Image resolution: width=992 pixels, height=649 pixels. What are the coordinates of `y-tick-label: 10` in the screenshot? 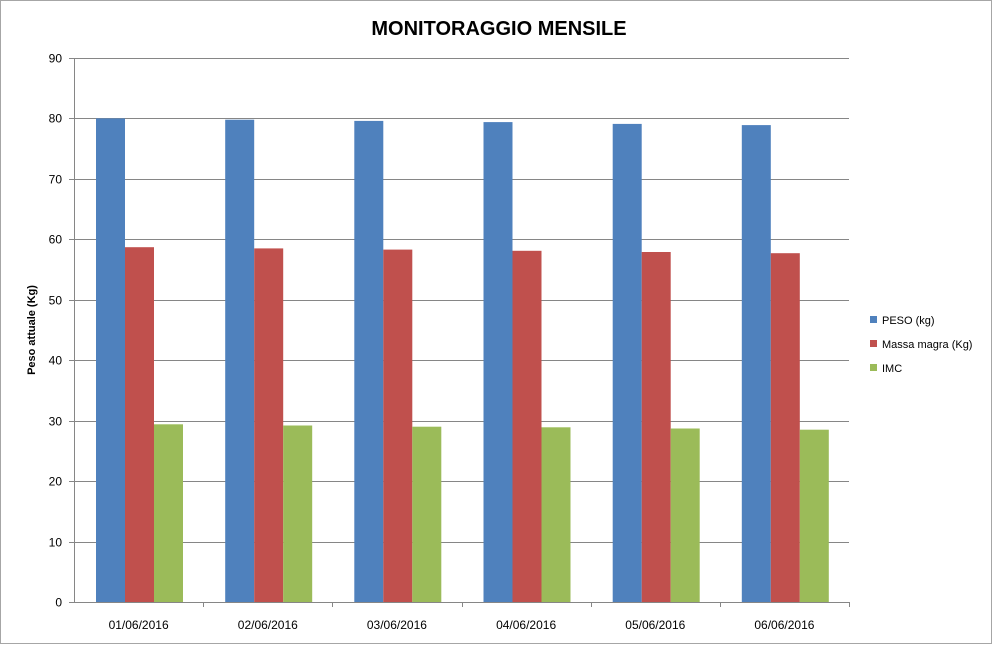 It's located at (56, 543).